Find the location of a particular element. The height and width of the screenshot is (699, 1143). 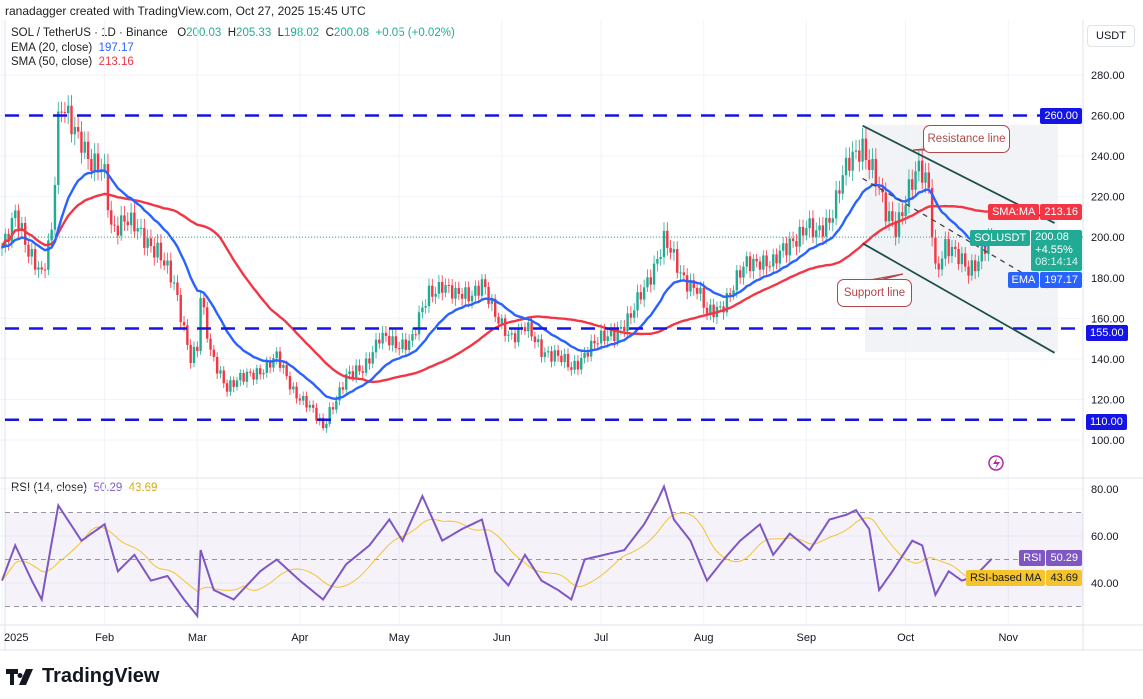

price-tick-label: 100.00 is located at coordinates (1108, 441).